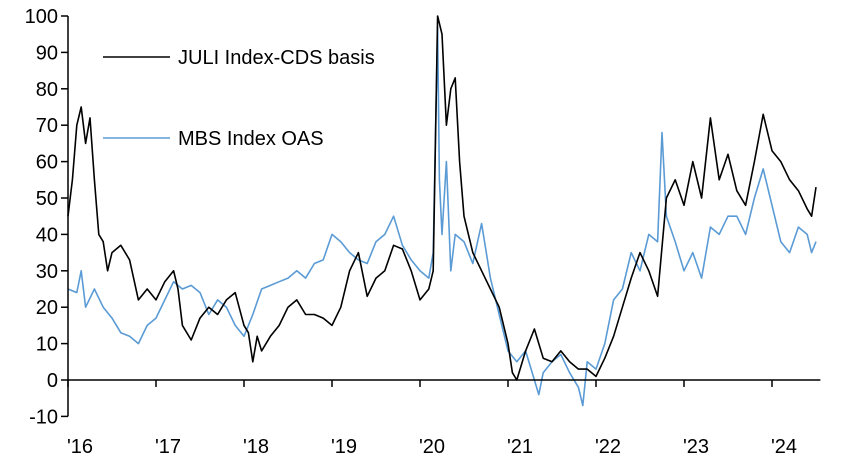 The width and height of the screenshot is (852, 471). I want to click on y-tick-label: 90, so click(47, 53).